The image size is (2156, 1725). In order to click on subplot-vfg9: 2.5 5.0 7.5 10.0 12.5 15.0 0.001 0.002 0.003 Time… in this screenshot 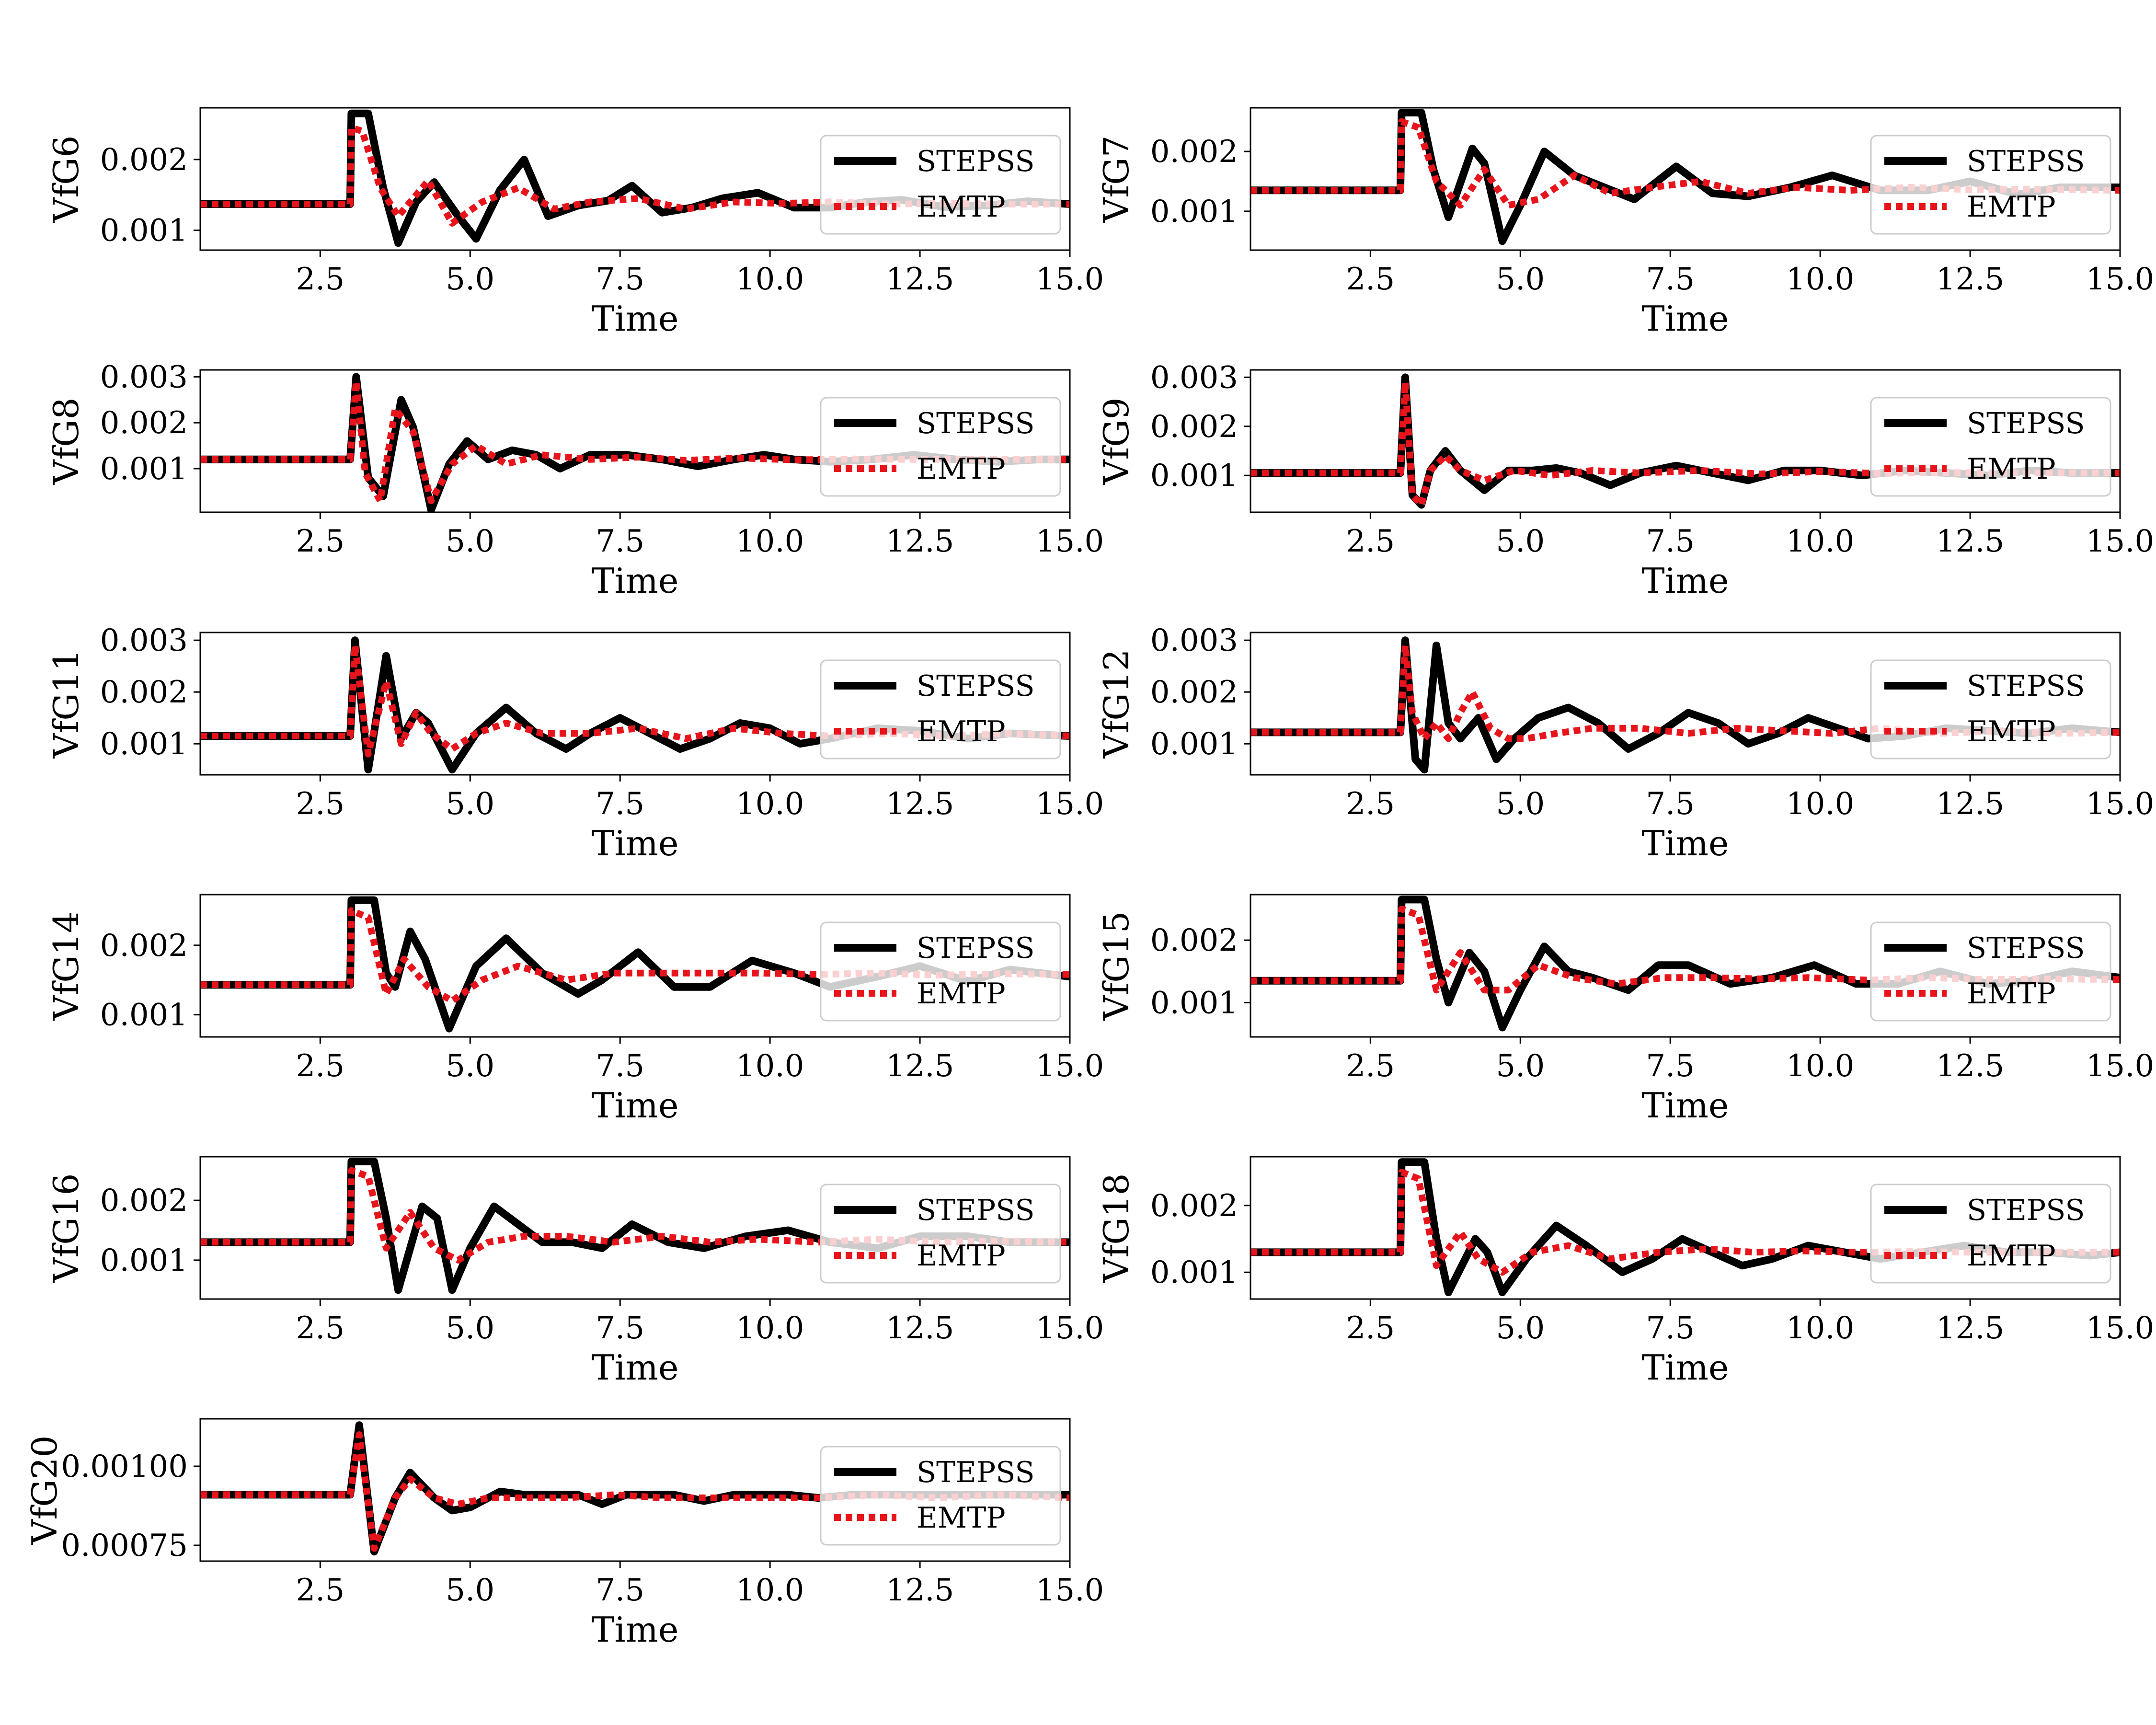, I will do `click(1625, 480)`.